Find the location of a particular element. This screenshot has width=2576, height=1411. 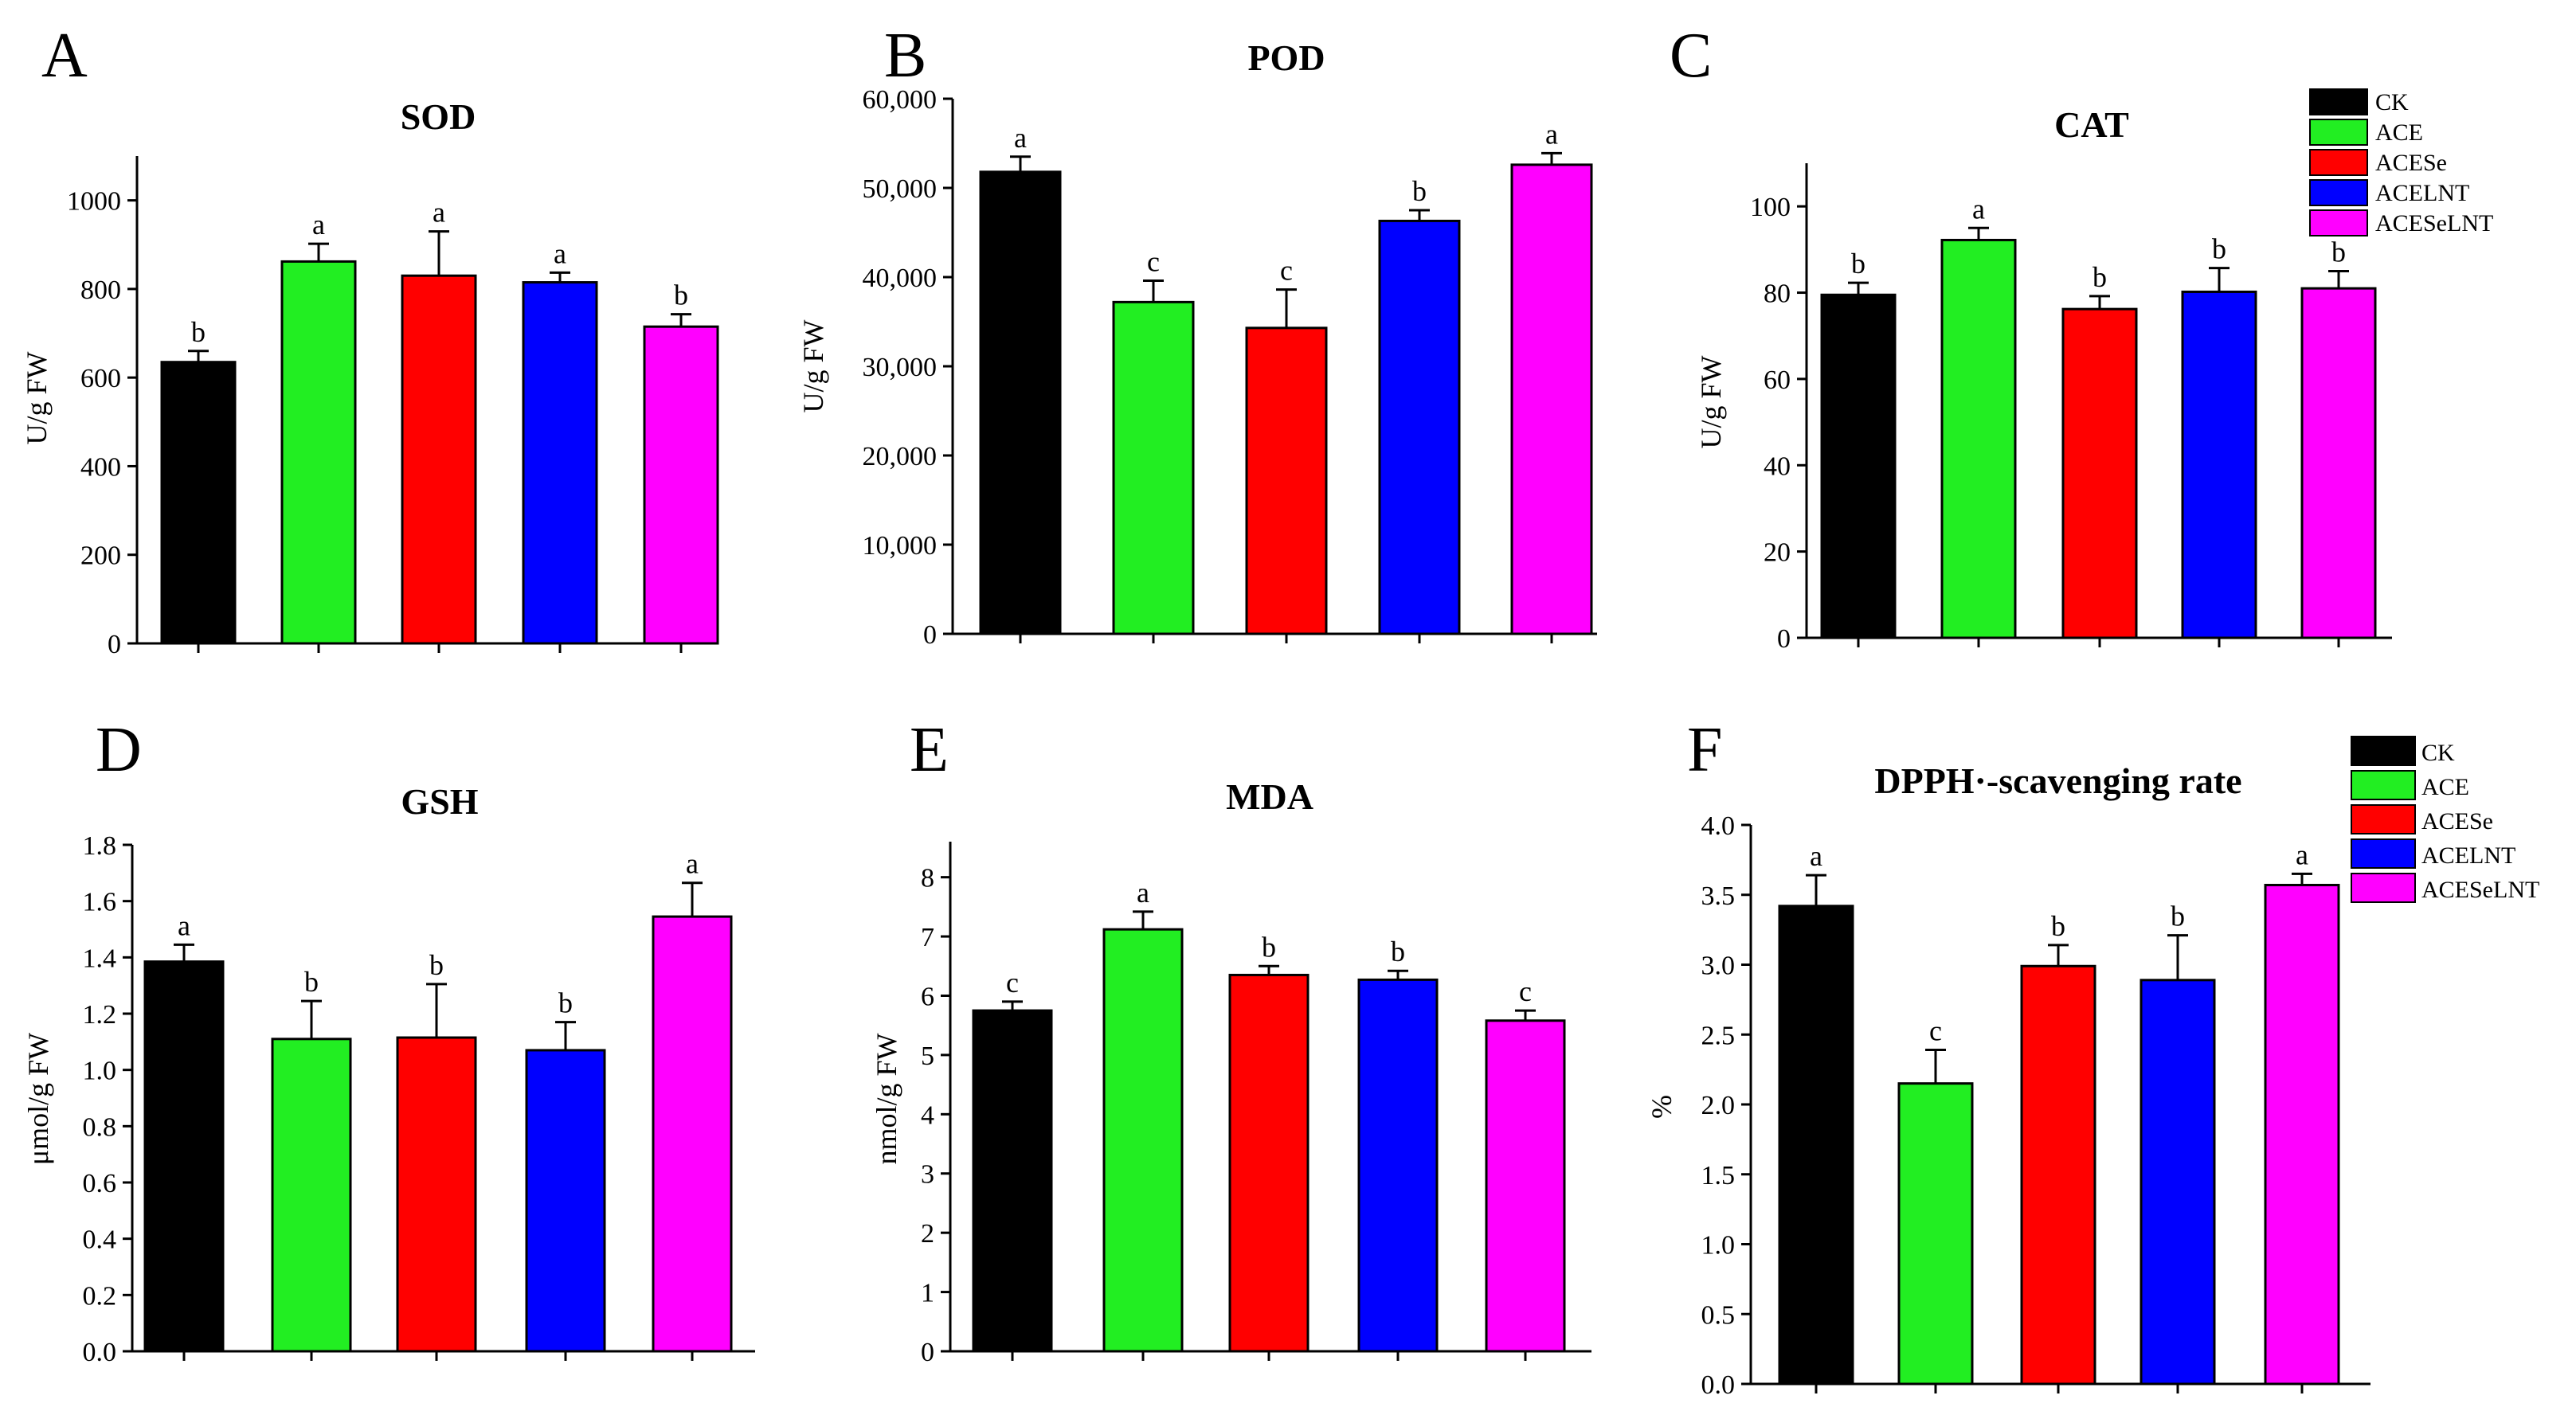

legend-label: CK is located at coordinates (2392, 102).